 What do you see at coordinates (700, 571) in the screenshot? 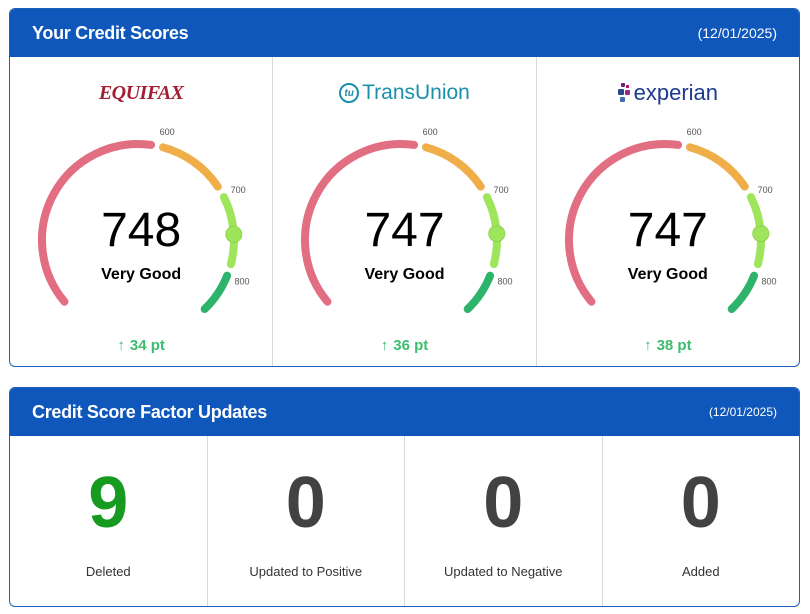
I see `added-label: Added` at bounding box center [700, 571].